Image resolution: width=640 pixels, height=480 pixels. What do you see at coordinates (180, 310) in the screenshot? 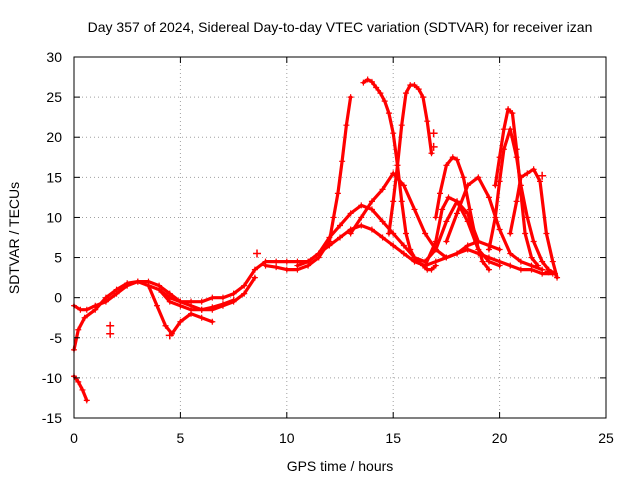
I see `series-line-sat-d` at bounding box center [180, 310].